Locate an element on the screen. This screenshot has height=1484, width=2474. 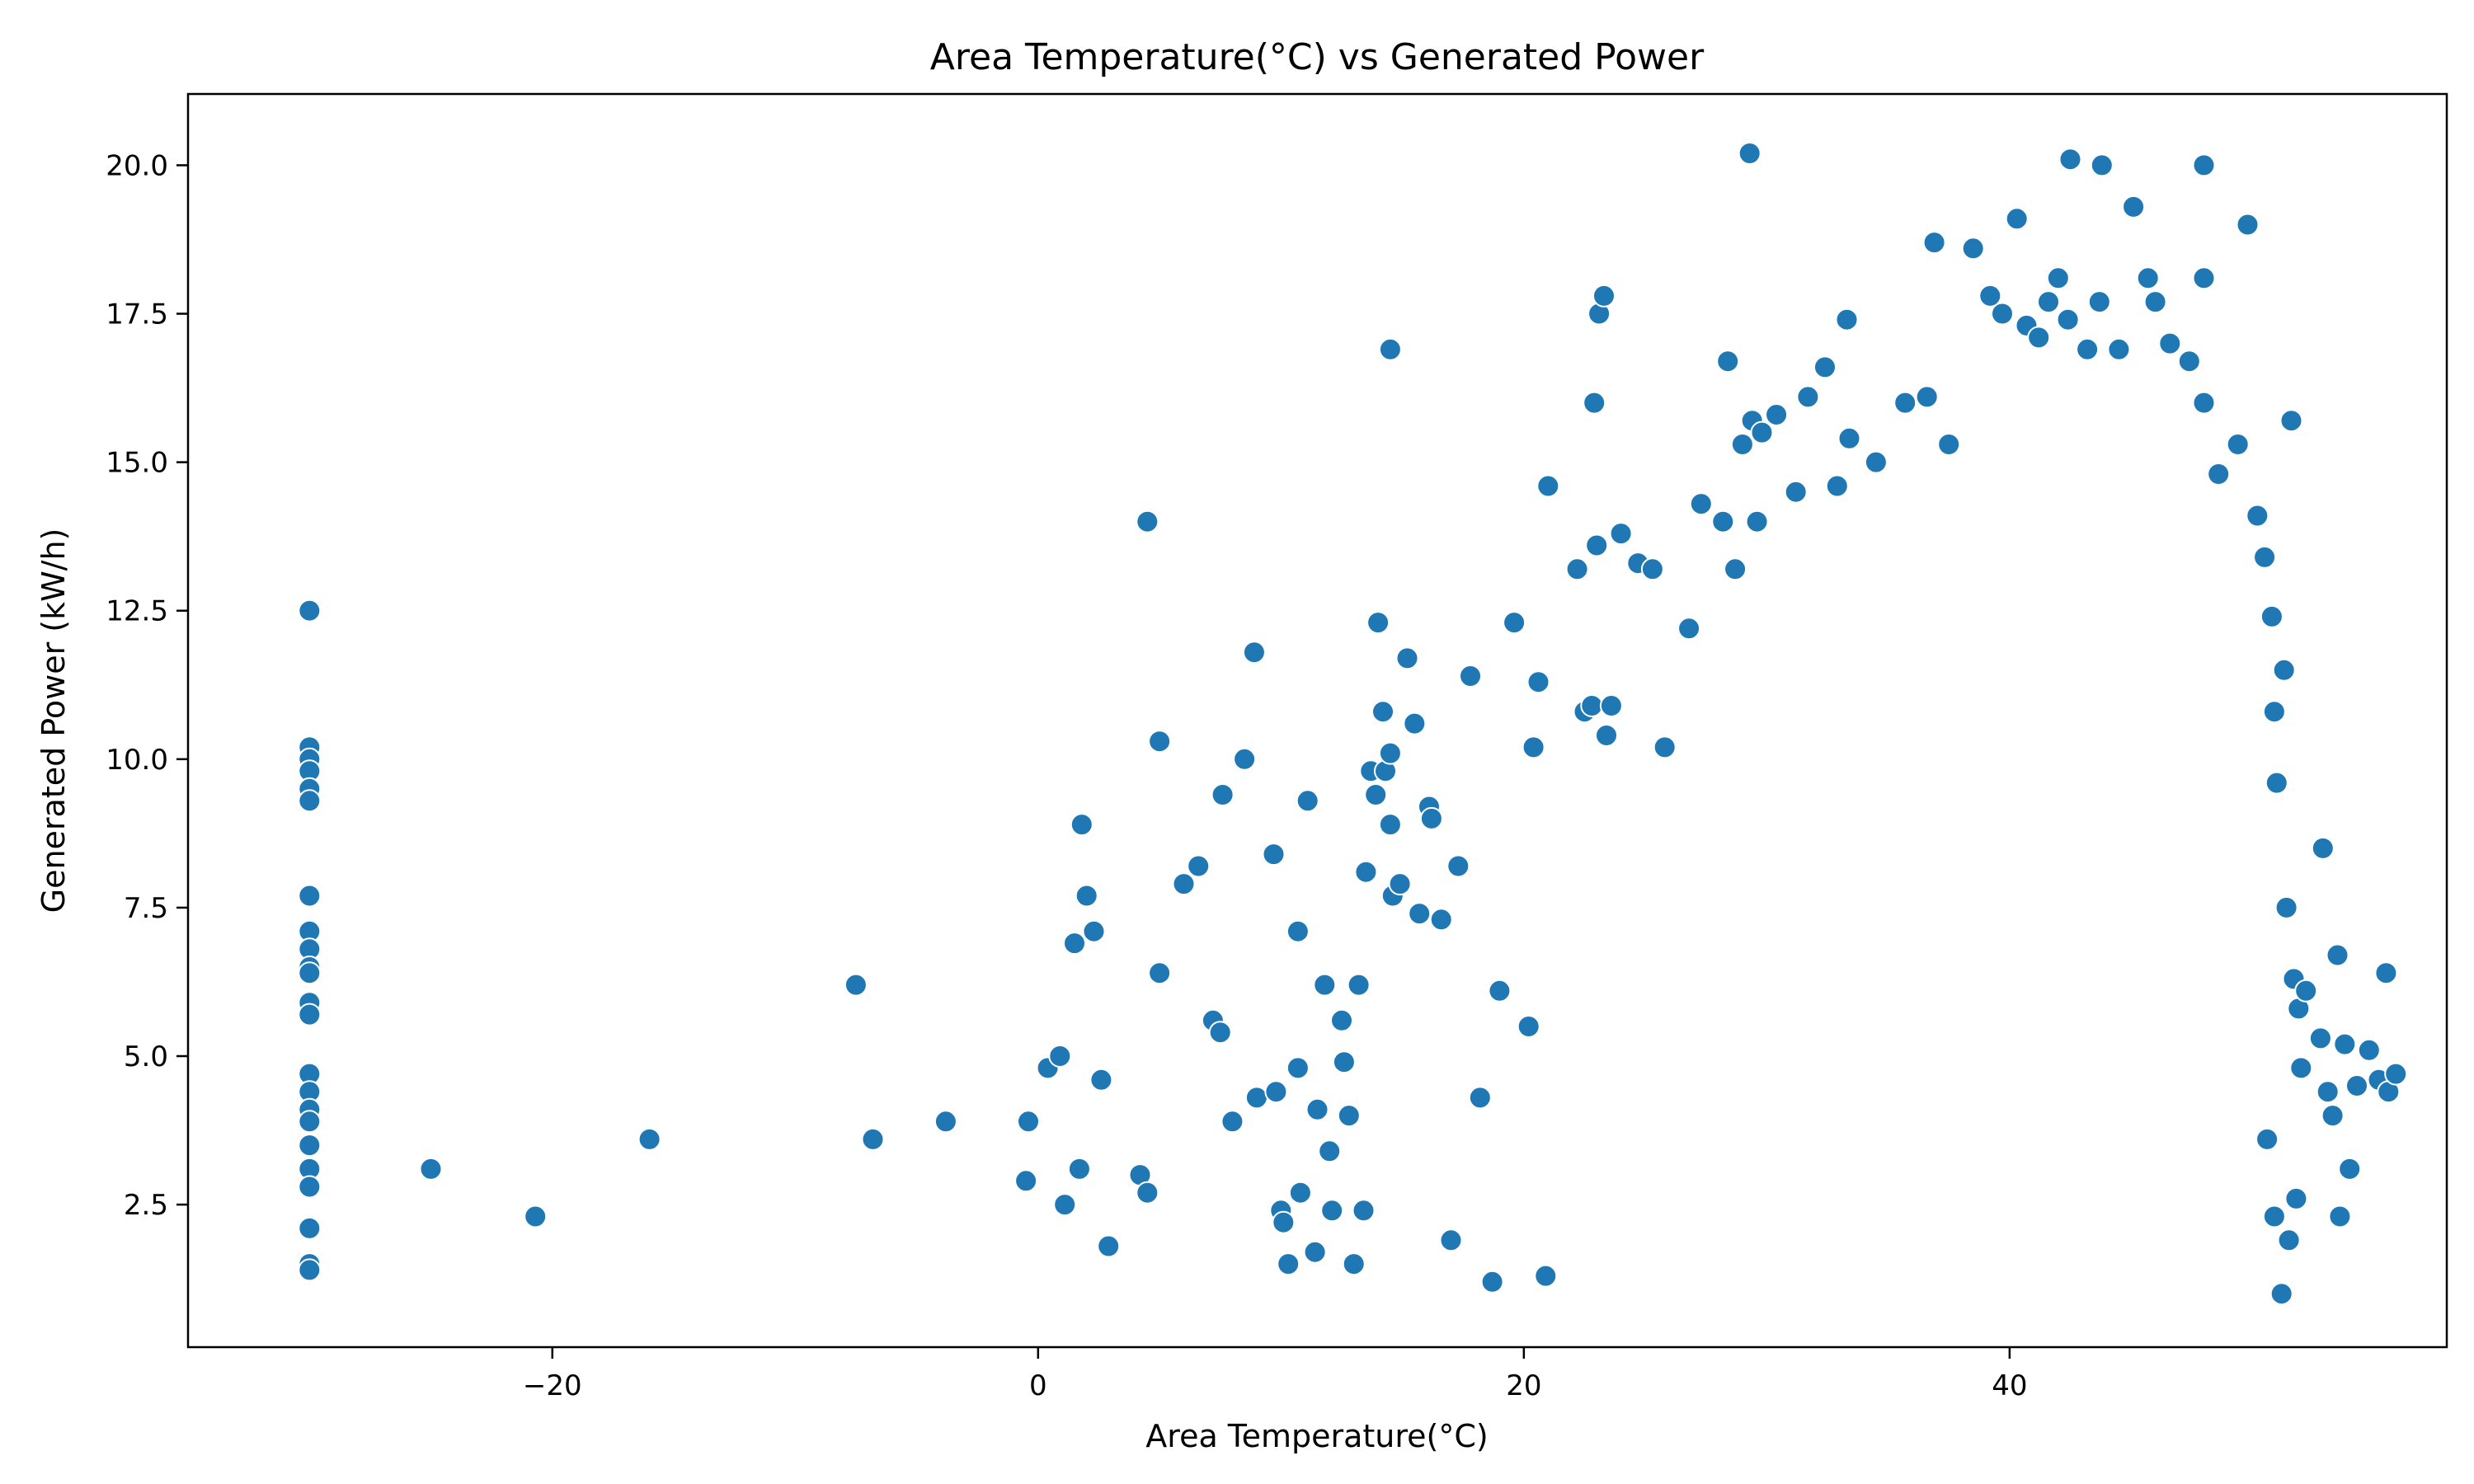
y-tick-label: 7.5 is located at coordinates (146, 909).